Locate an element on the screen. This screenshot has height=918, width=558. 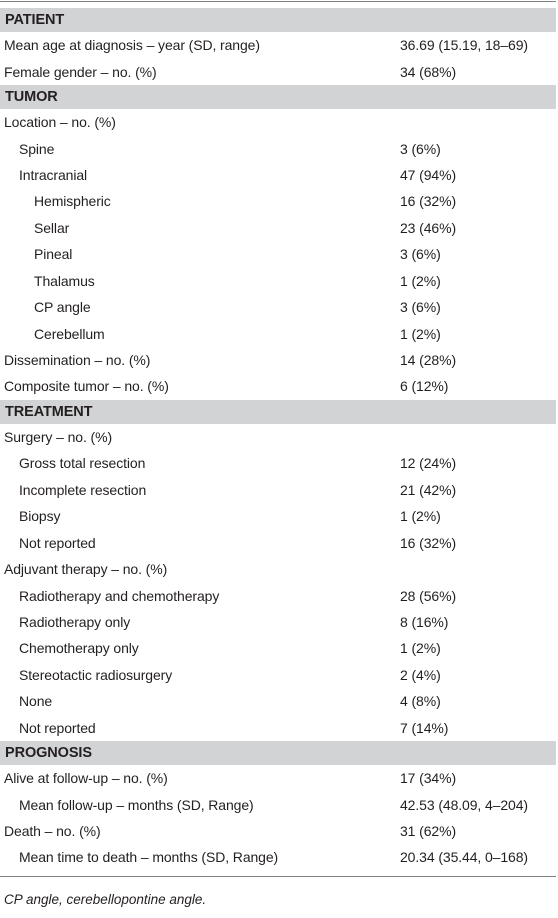
table-row: Composite tumor – no. (%) 6 (12%) is located at coordinates (278, 386).